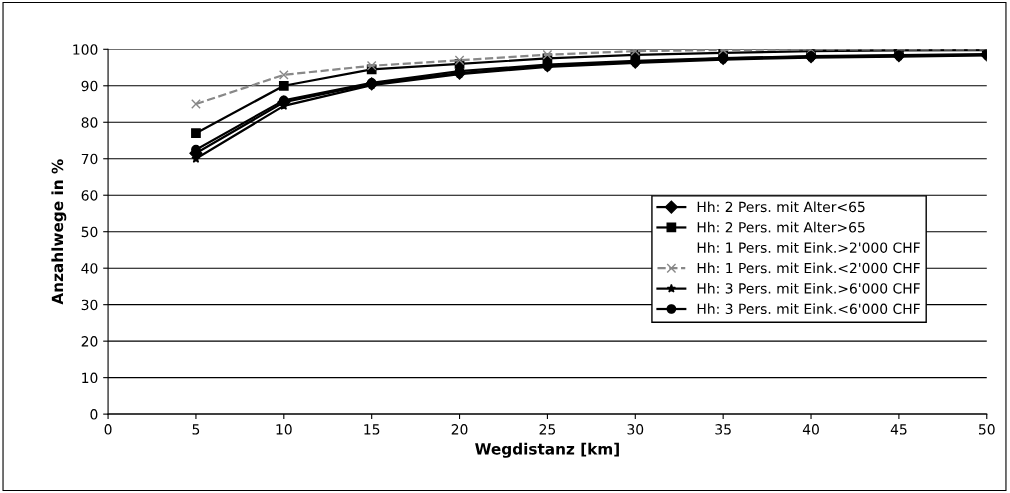  Describe the element at coordinates (85, 49) in the screenshot. I see `y-tick-label: 100` at that location.